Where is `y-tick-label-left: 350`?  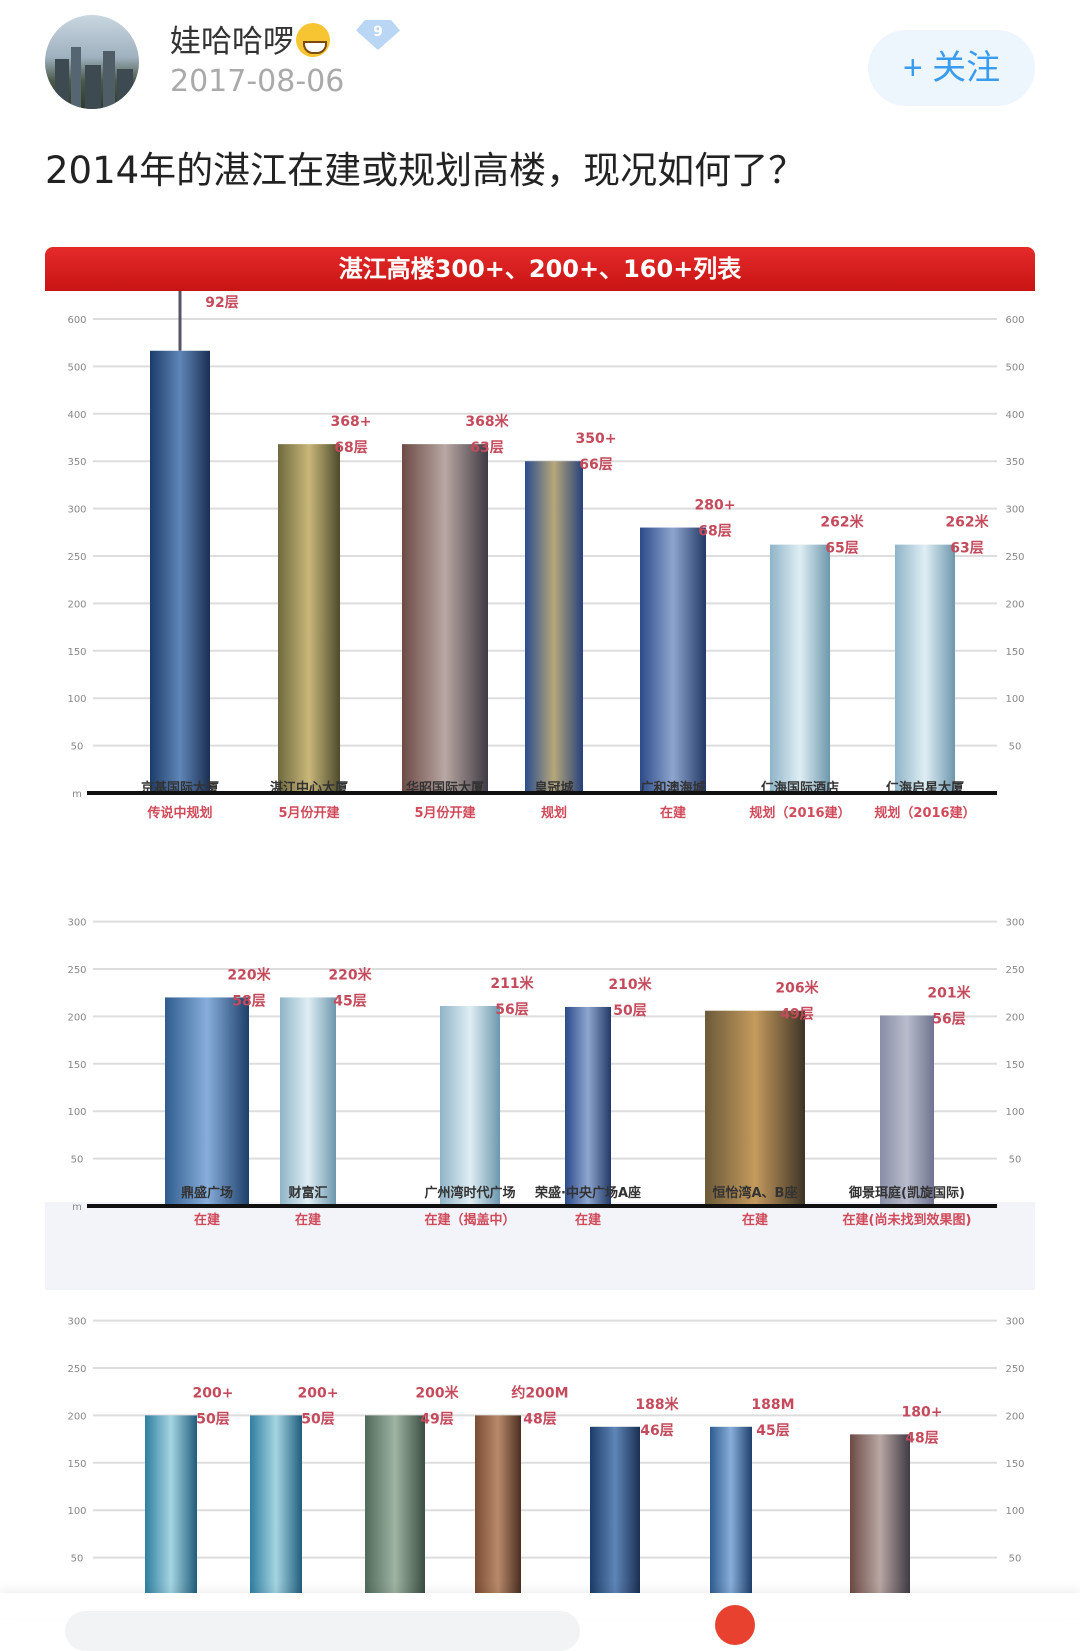
y-tick-label-left: 350 is located at coordinates (76, 462).